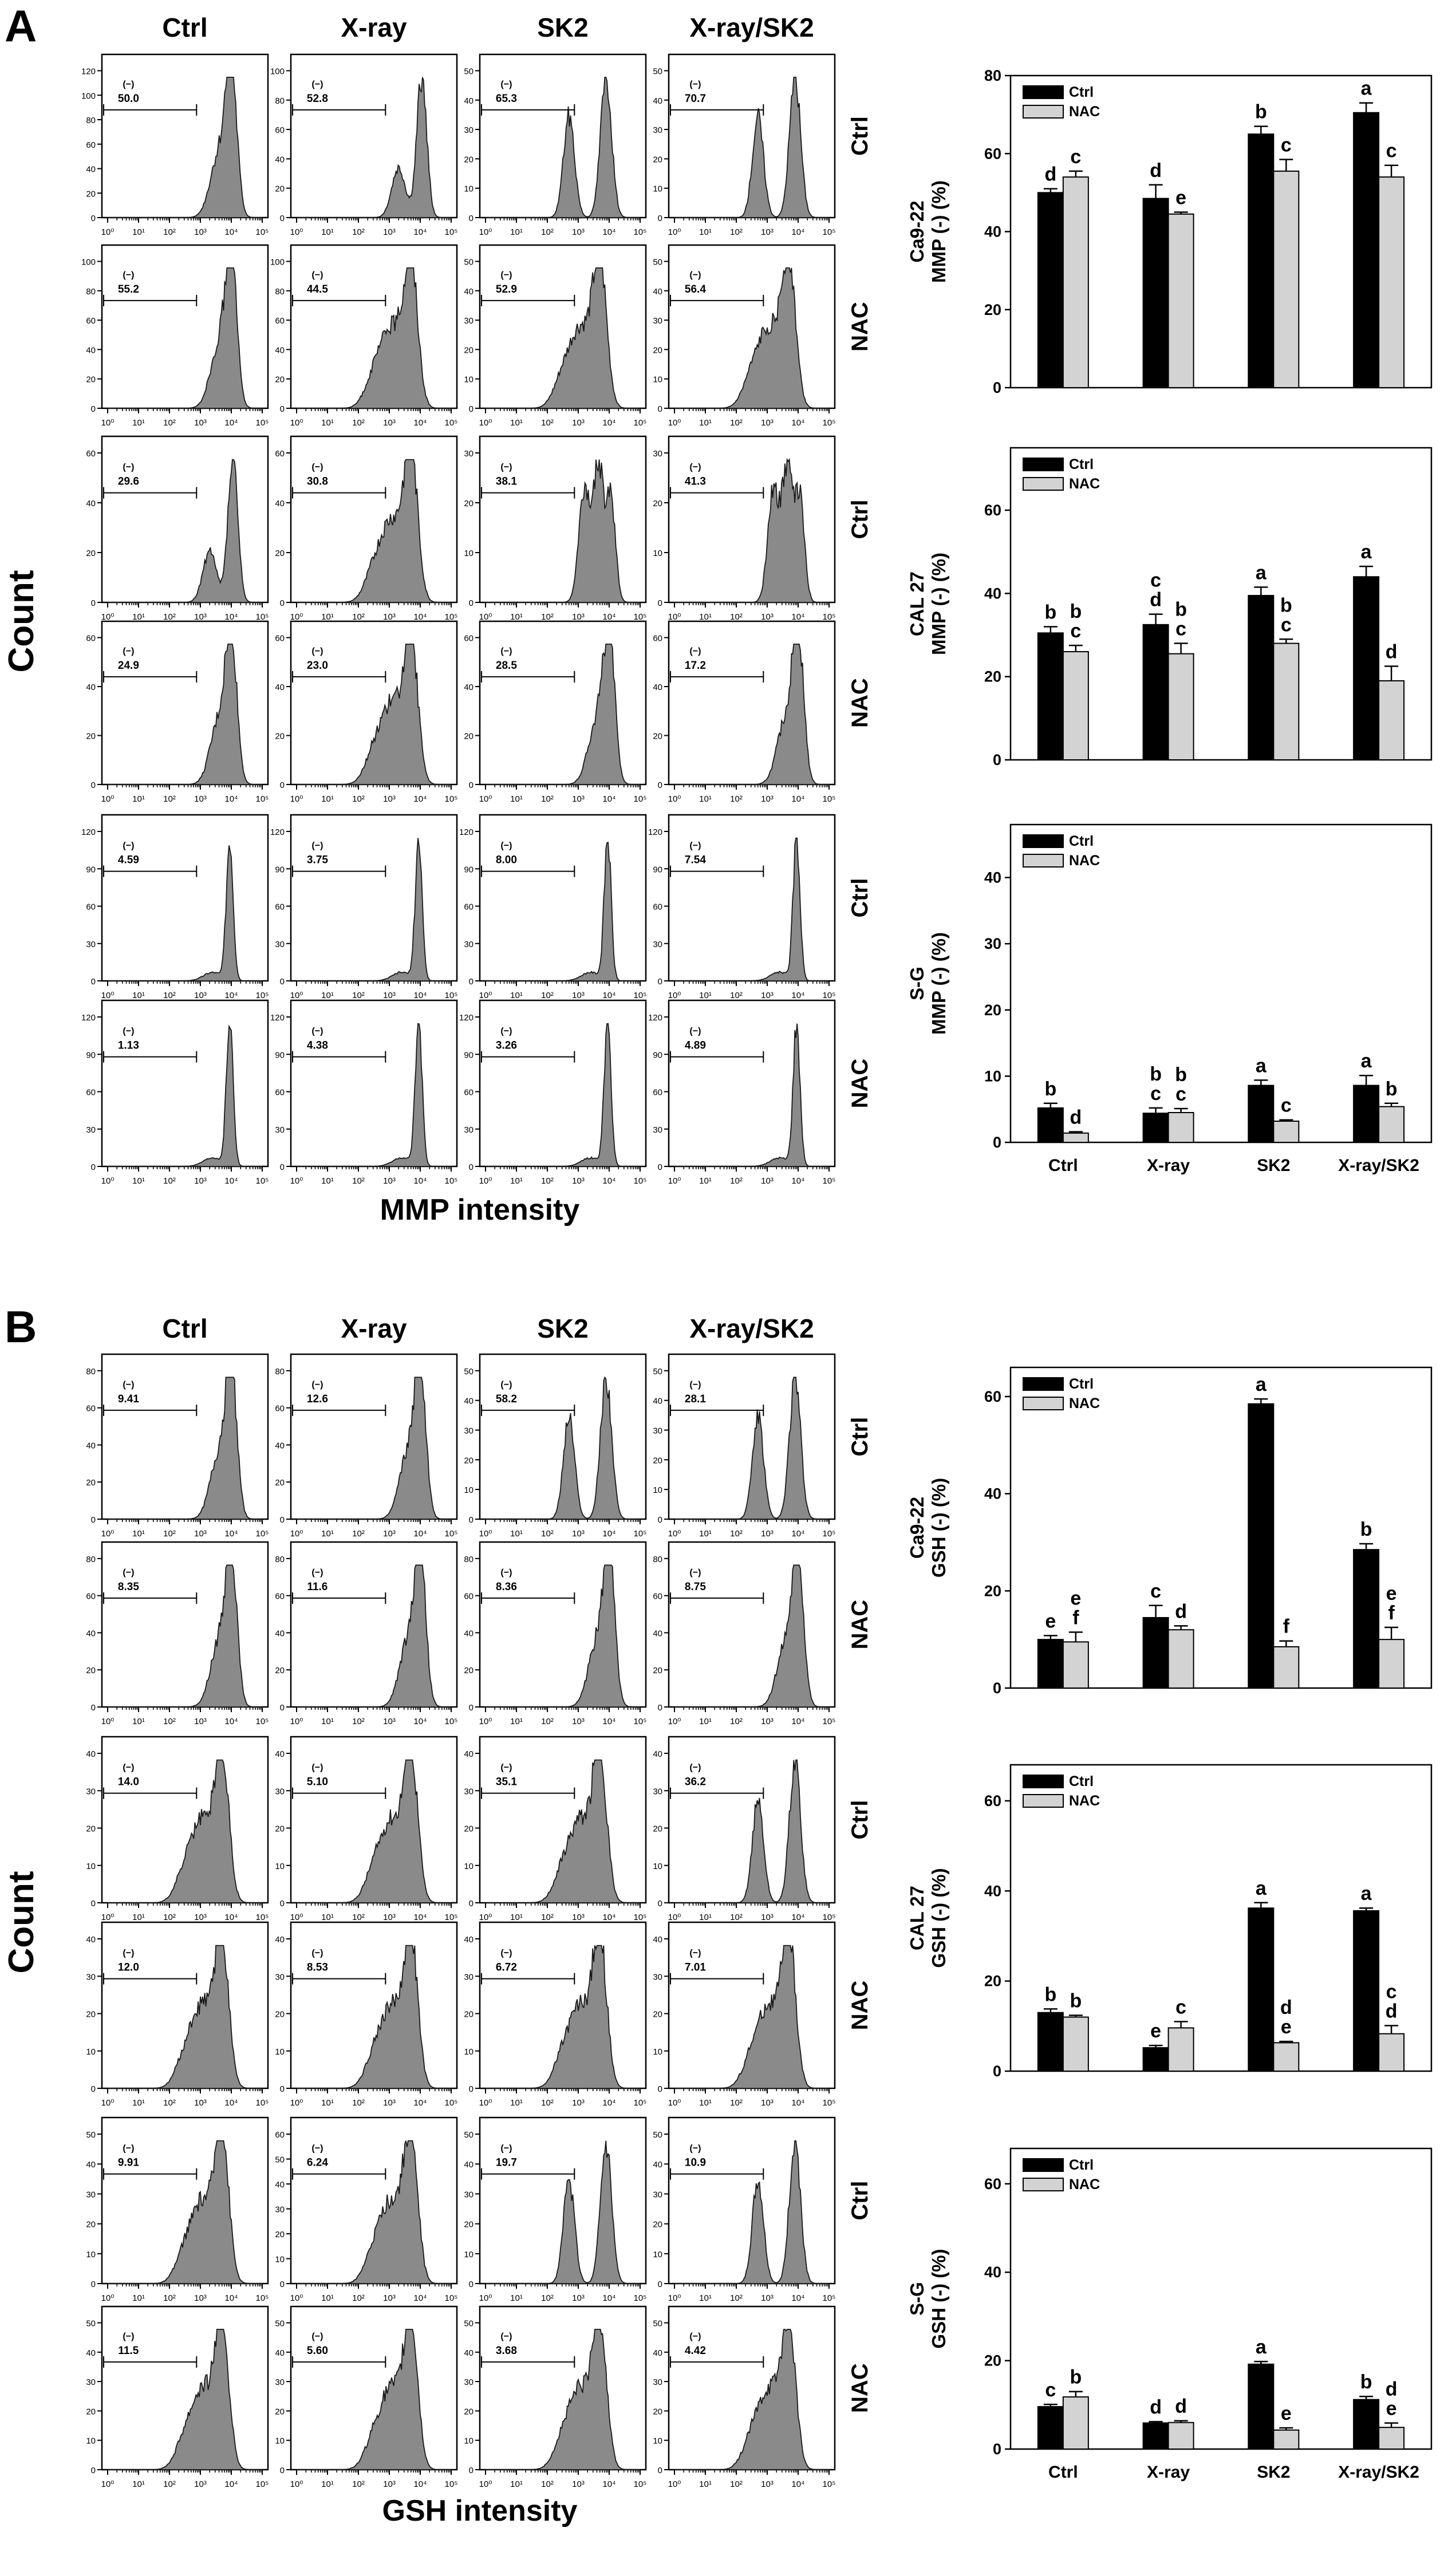  Describe the element at coordinates (506, 2351) in the screenshot. I see `gate-value: 3.68` at that location.